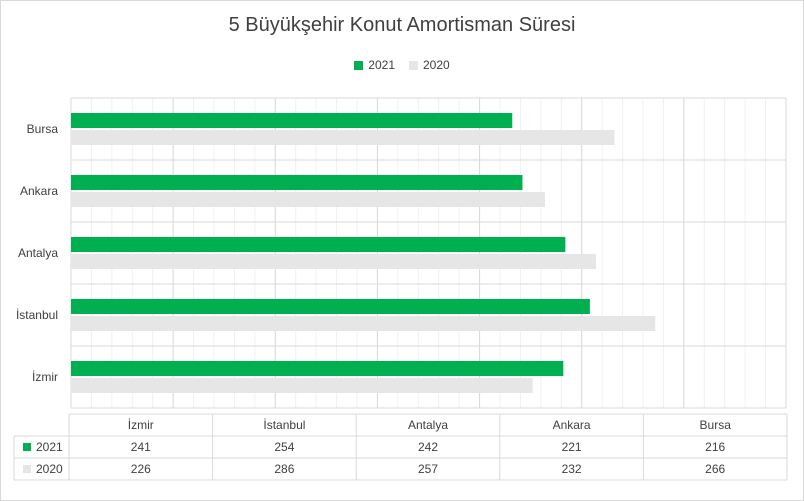 This screenshot has width=804, height=501. I want to click on category-label: Ankara, so click(39, 191).